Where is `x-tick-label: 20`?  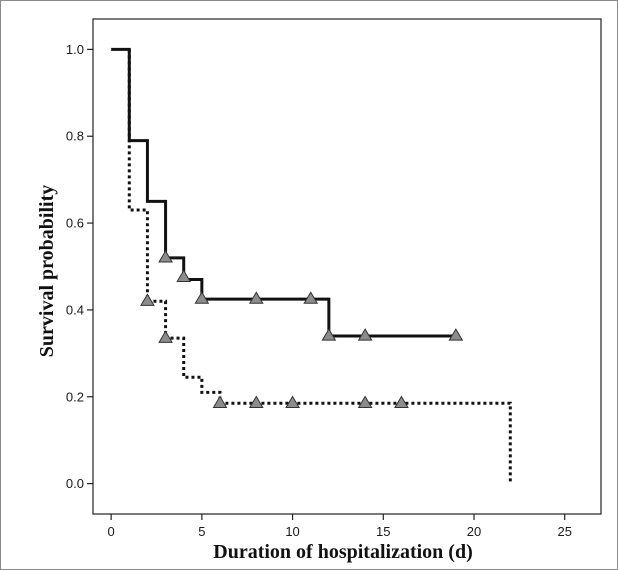
x-tick-label: 20 is located at coordinates (474, 531).